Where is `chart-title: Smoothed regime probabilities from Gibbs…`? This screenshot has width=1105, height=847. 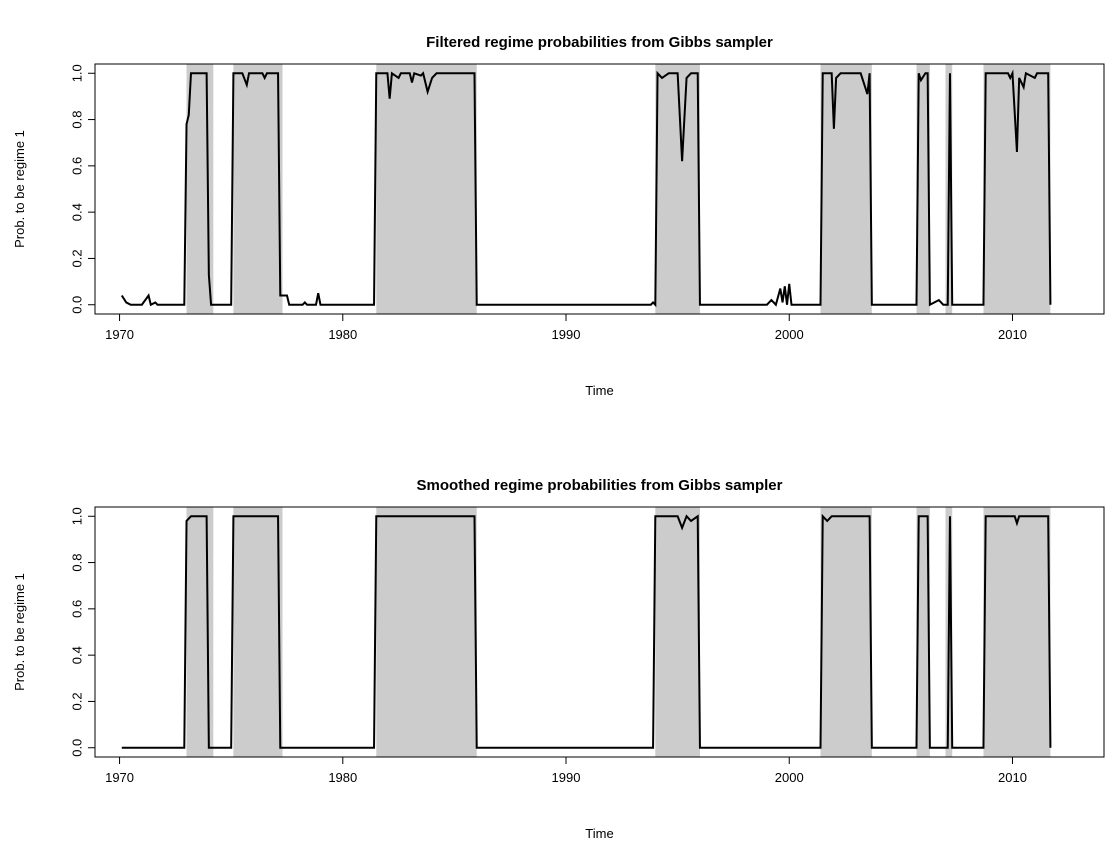 chart-title: Smoothed regime probabilities from Gibbs… is located at coordinates (600, 485).